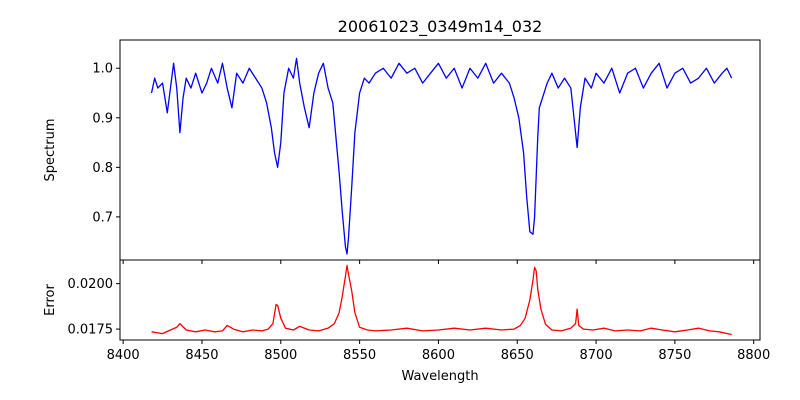 The width and height of the screenshot is (800, 400). What do you see at coordinates (102, 217) in the screenshot?
I see `y-tick-label-0-0: 0.7` at bounding box center [102, 217].